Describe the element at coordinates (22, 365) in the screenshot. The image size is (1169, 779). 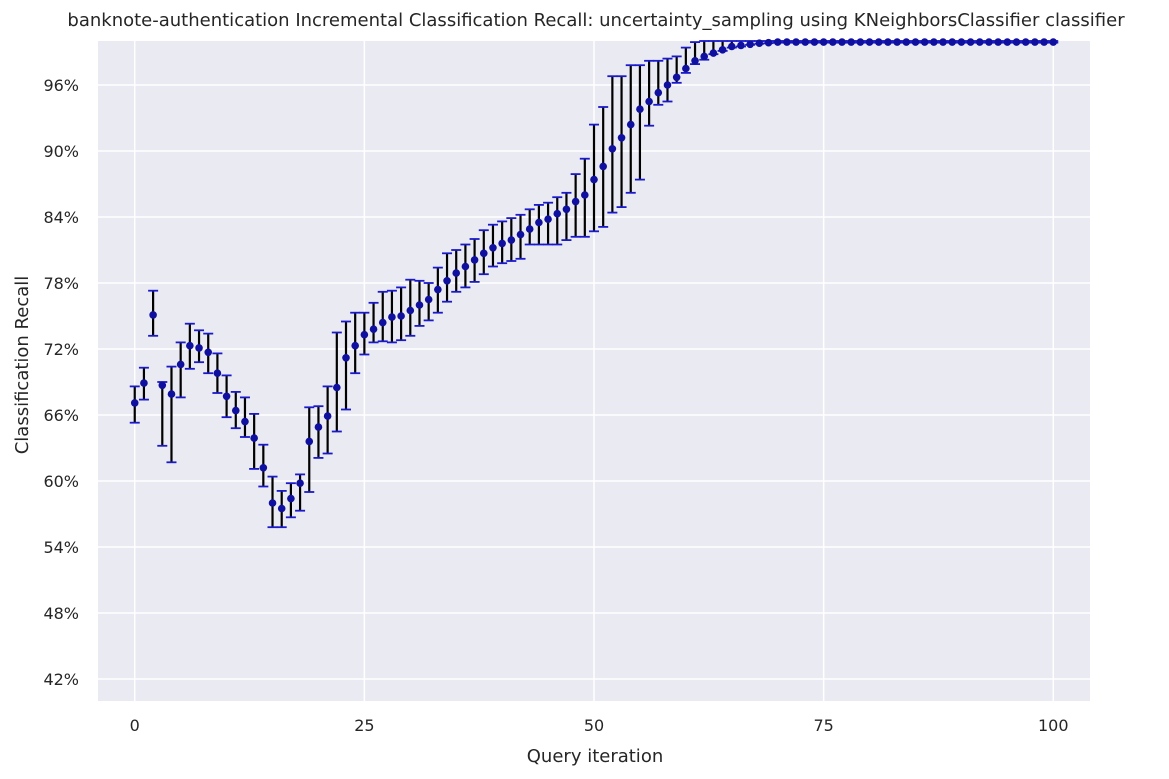
I see `y-axis-label: Classification Recall` at that location.